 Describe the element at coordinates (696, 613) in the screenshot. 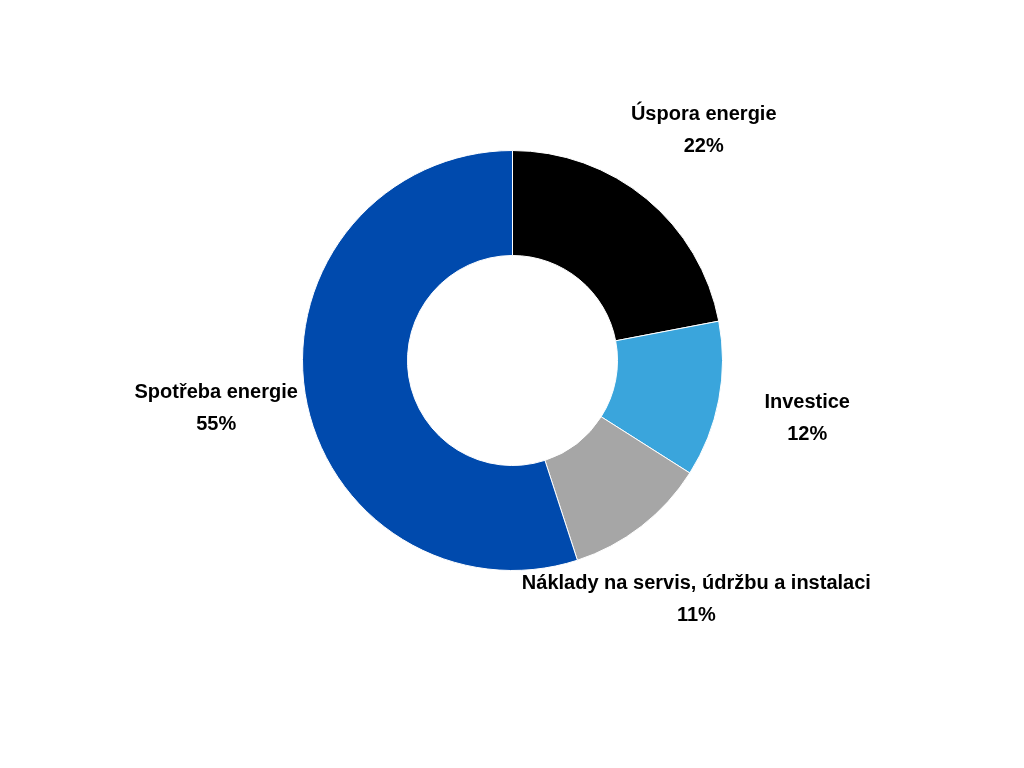

I see `data-label: 11%` at that location.